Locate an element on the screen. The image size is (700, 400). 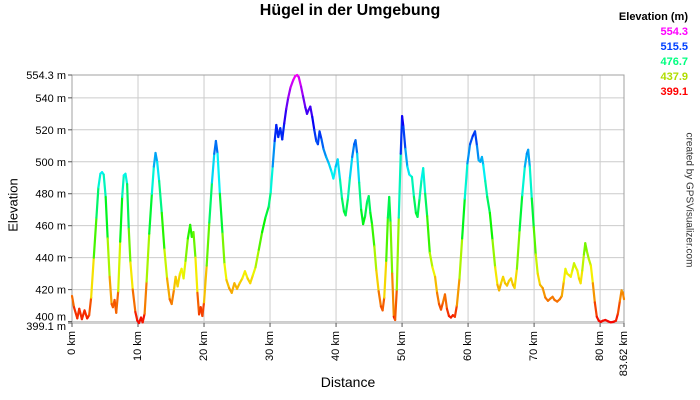
x-tick-label: 40 km is located at coordinates (336, 346).